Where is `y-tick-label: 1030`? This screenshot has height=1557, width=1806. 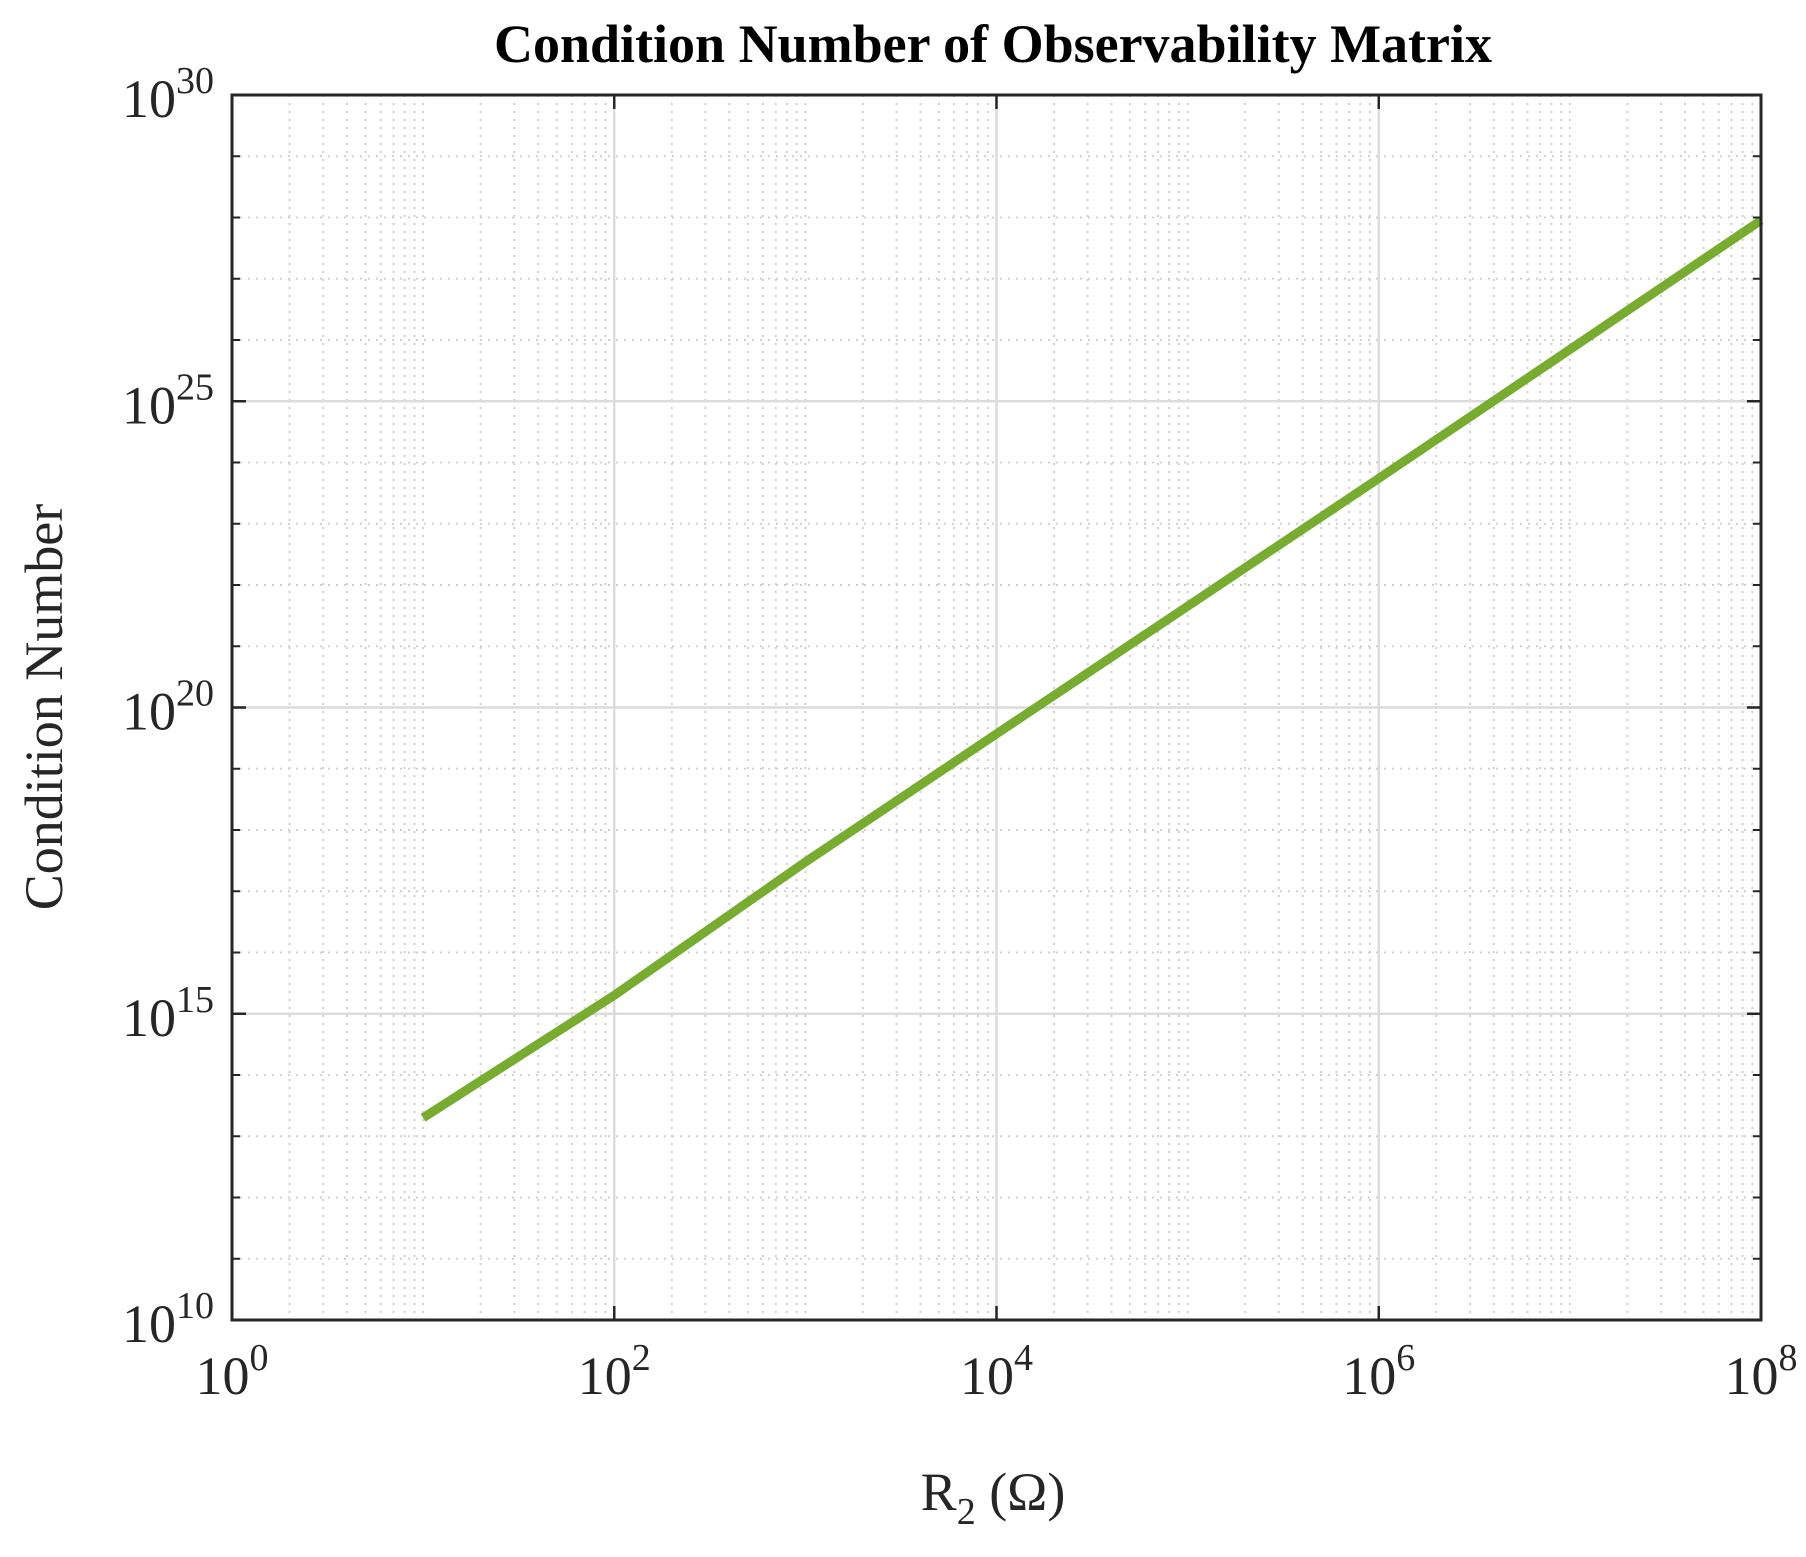 y-tick-label: 1030 is located at coordinates (168, 94).